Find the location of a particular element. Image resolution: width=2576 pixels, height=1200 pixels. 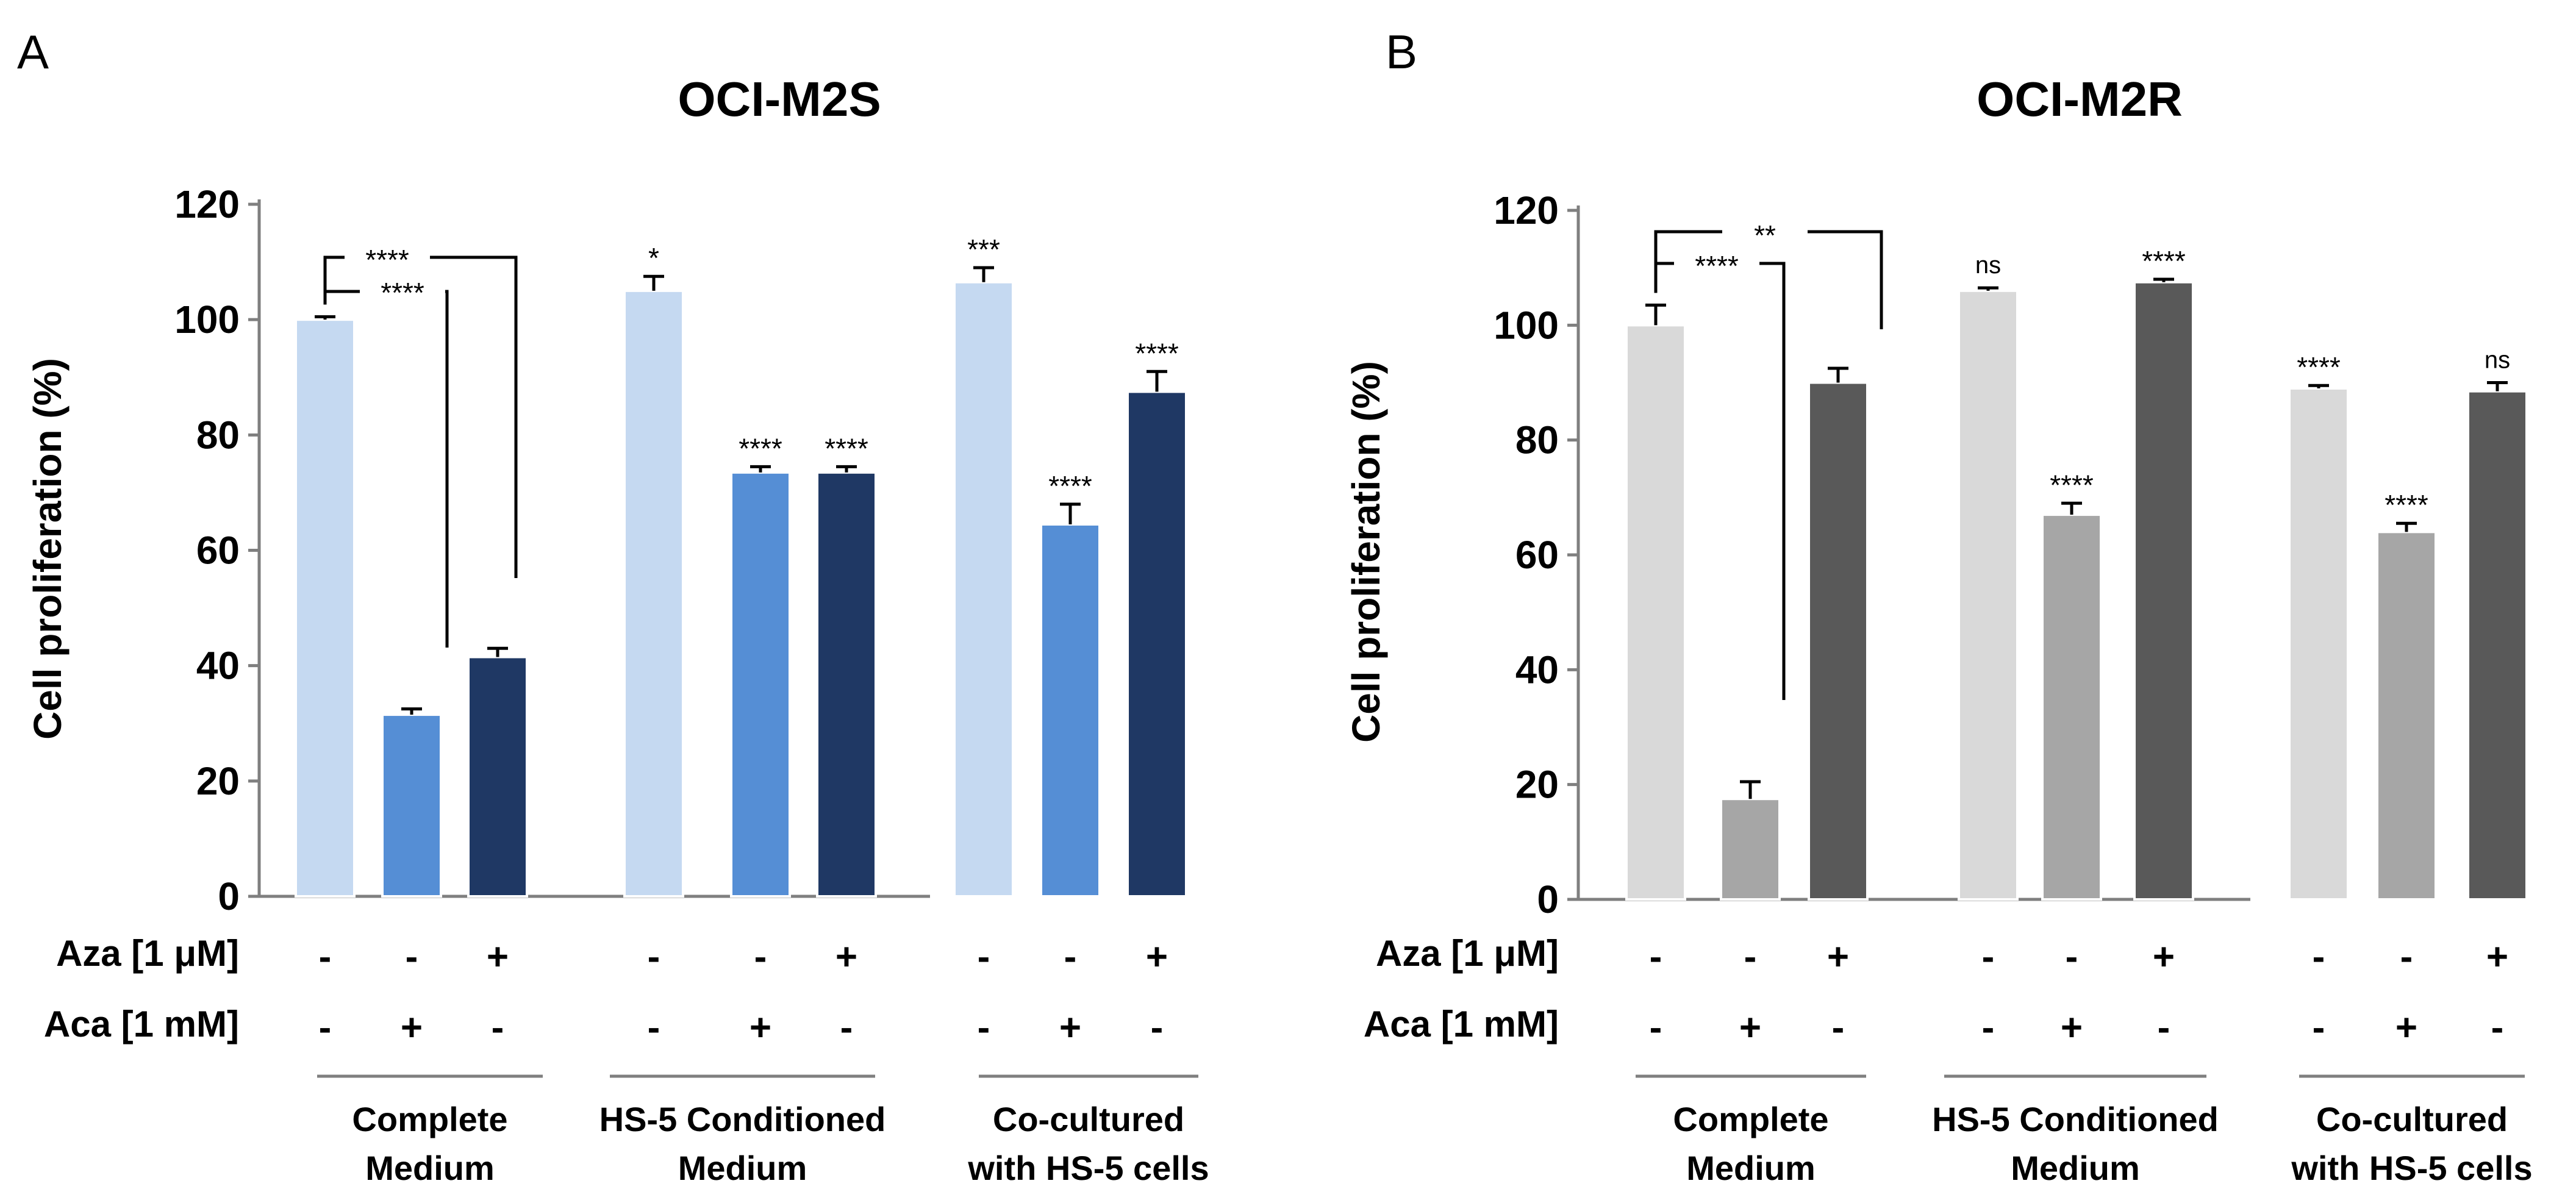

bracket-significance-label: ** is located at coordinates (1765, 235).